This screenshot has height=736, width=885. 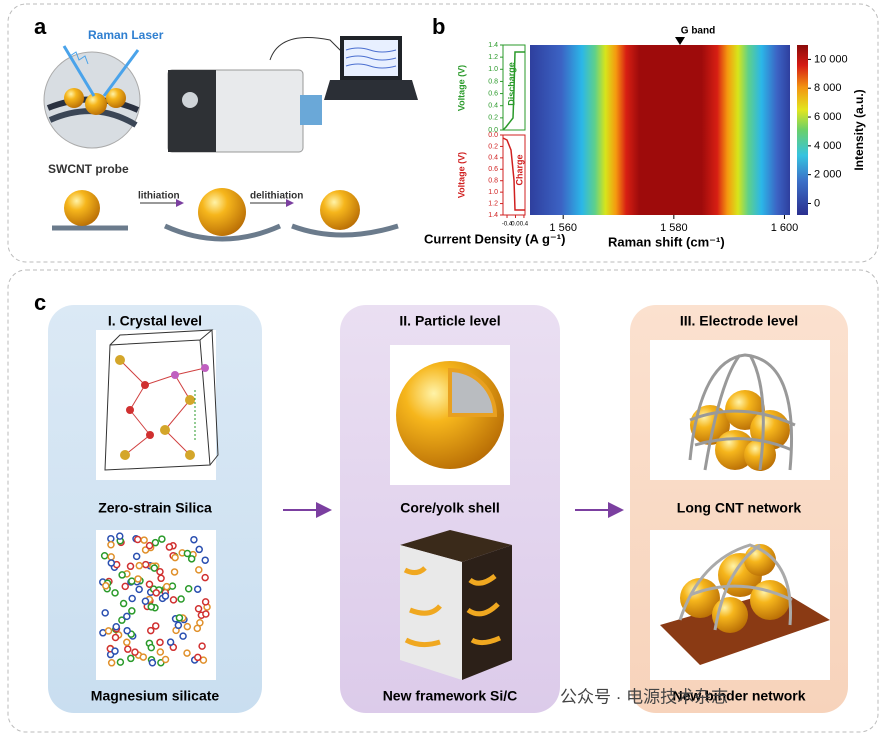 What do you see at coordinates (738, 696) in the screenshot?
I see `level-caption: New binder network` at bounding box center [738, 696].